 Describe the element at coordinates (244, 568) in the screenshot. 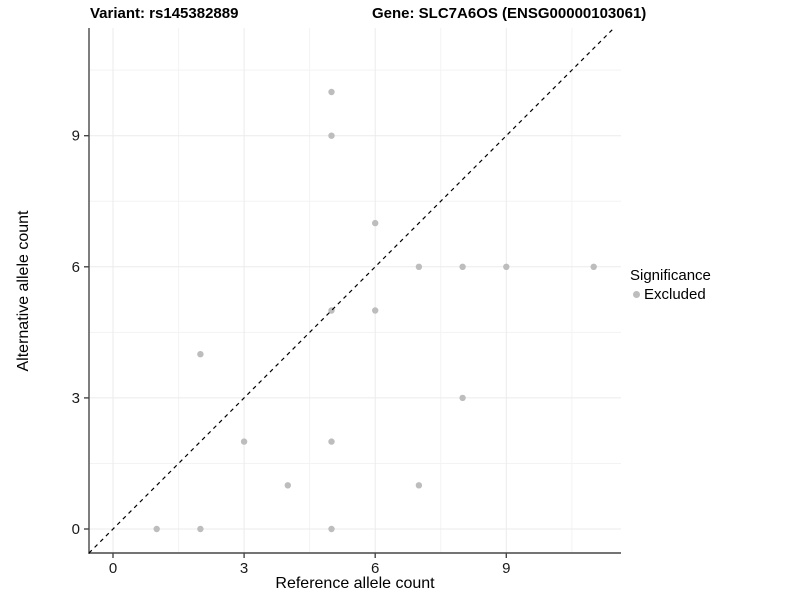

I see `x-tick-label: 3` at that location.